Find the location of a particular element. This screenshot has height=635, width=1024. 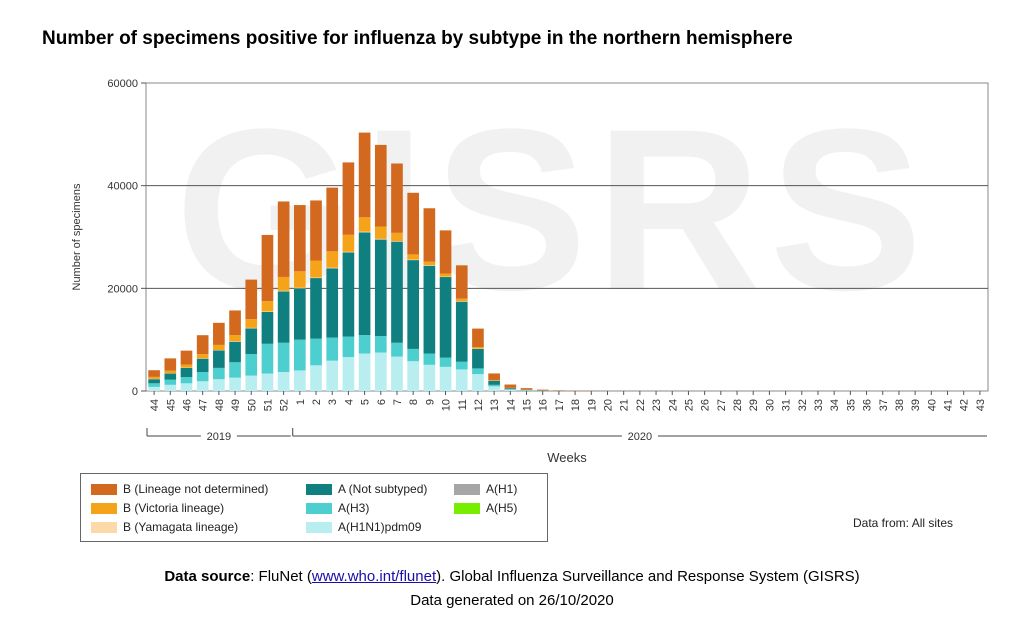

x-tick-label: 48 is located at coordinates (220, 405).